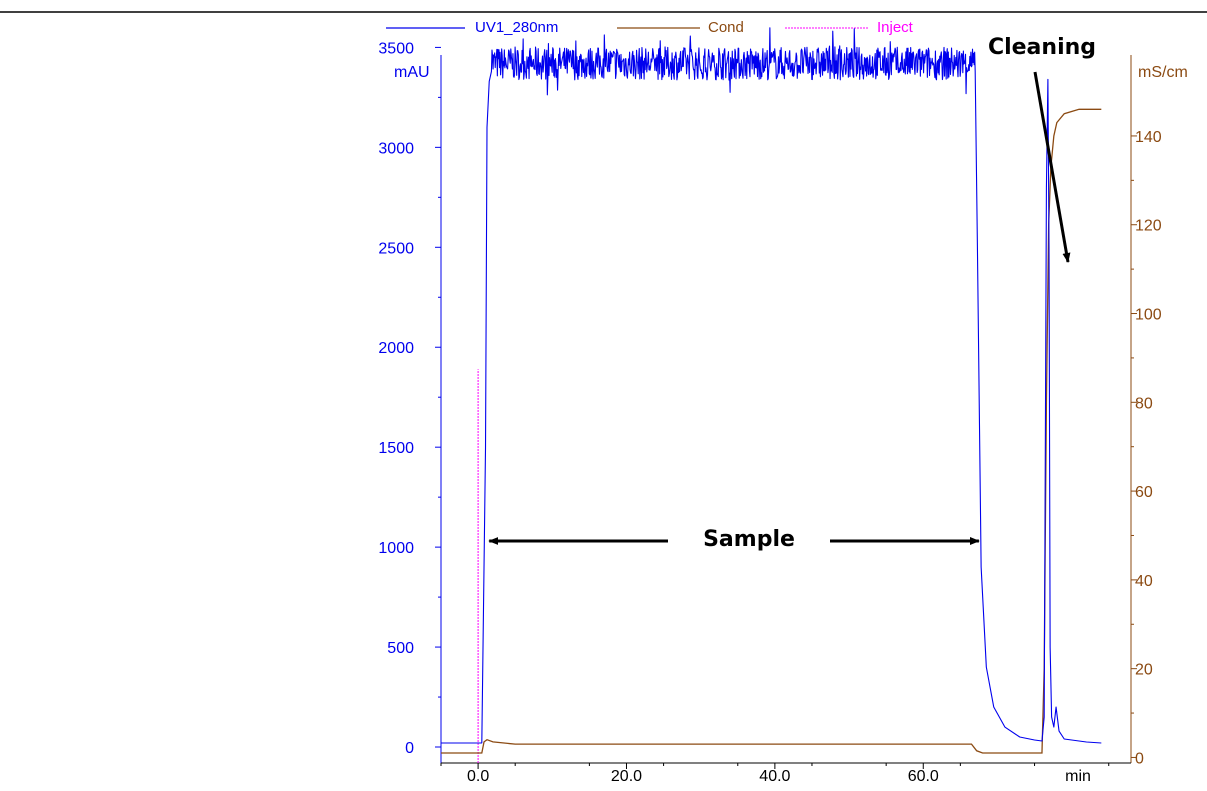 Image resolution: width=1207 pixels, height=791 pixels. What do you see at coordinates (923, 776) in the screenshot?
I see `x-tick-label: 60.0` at bounding box center [923, 776].